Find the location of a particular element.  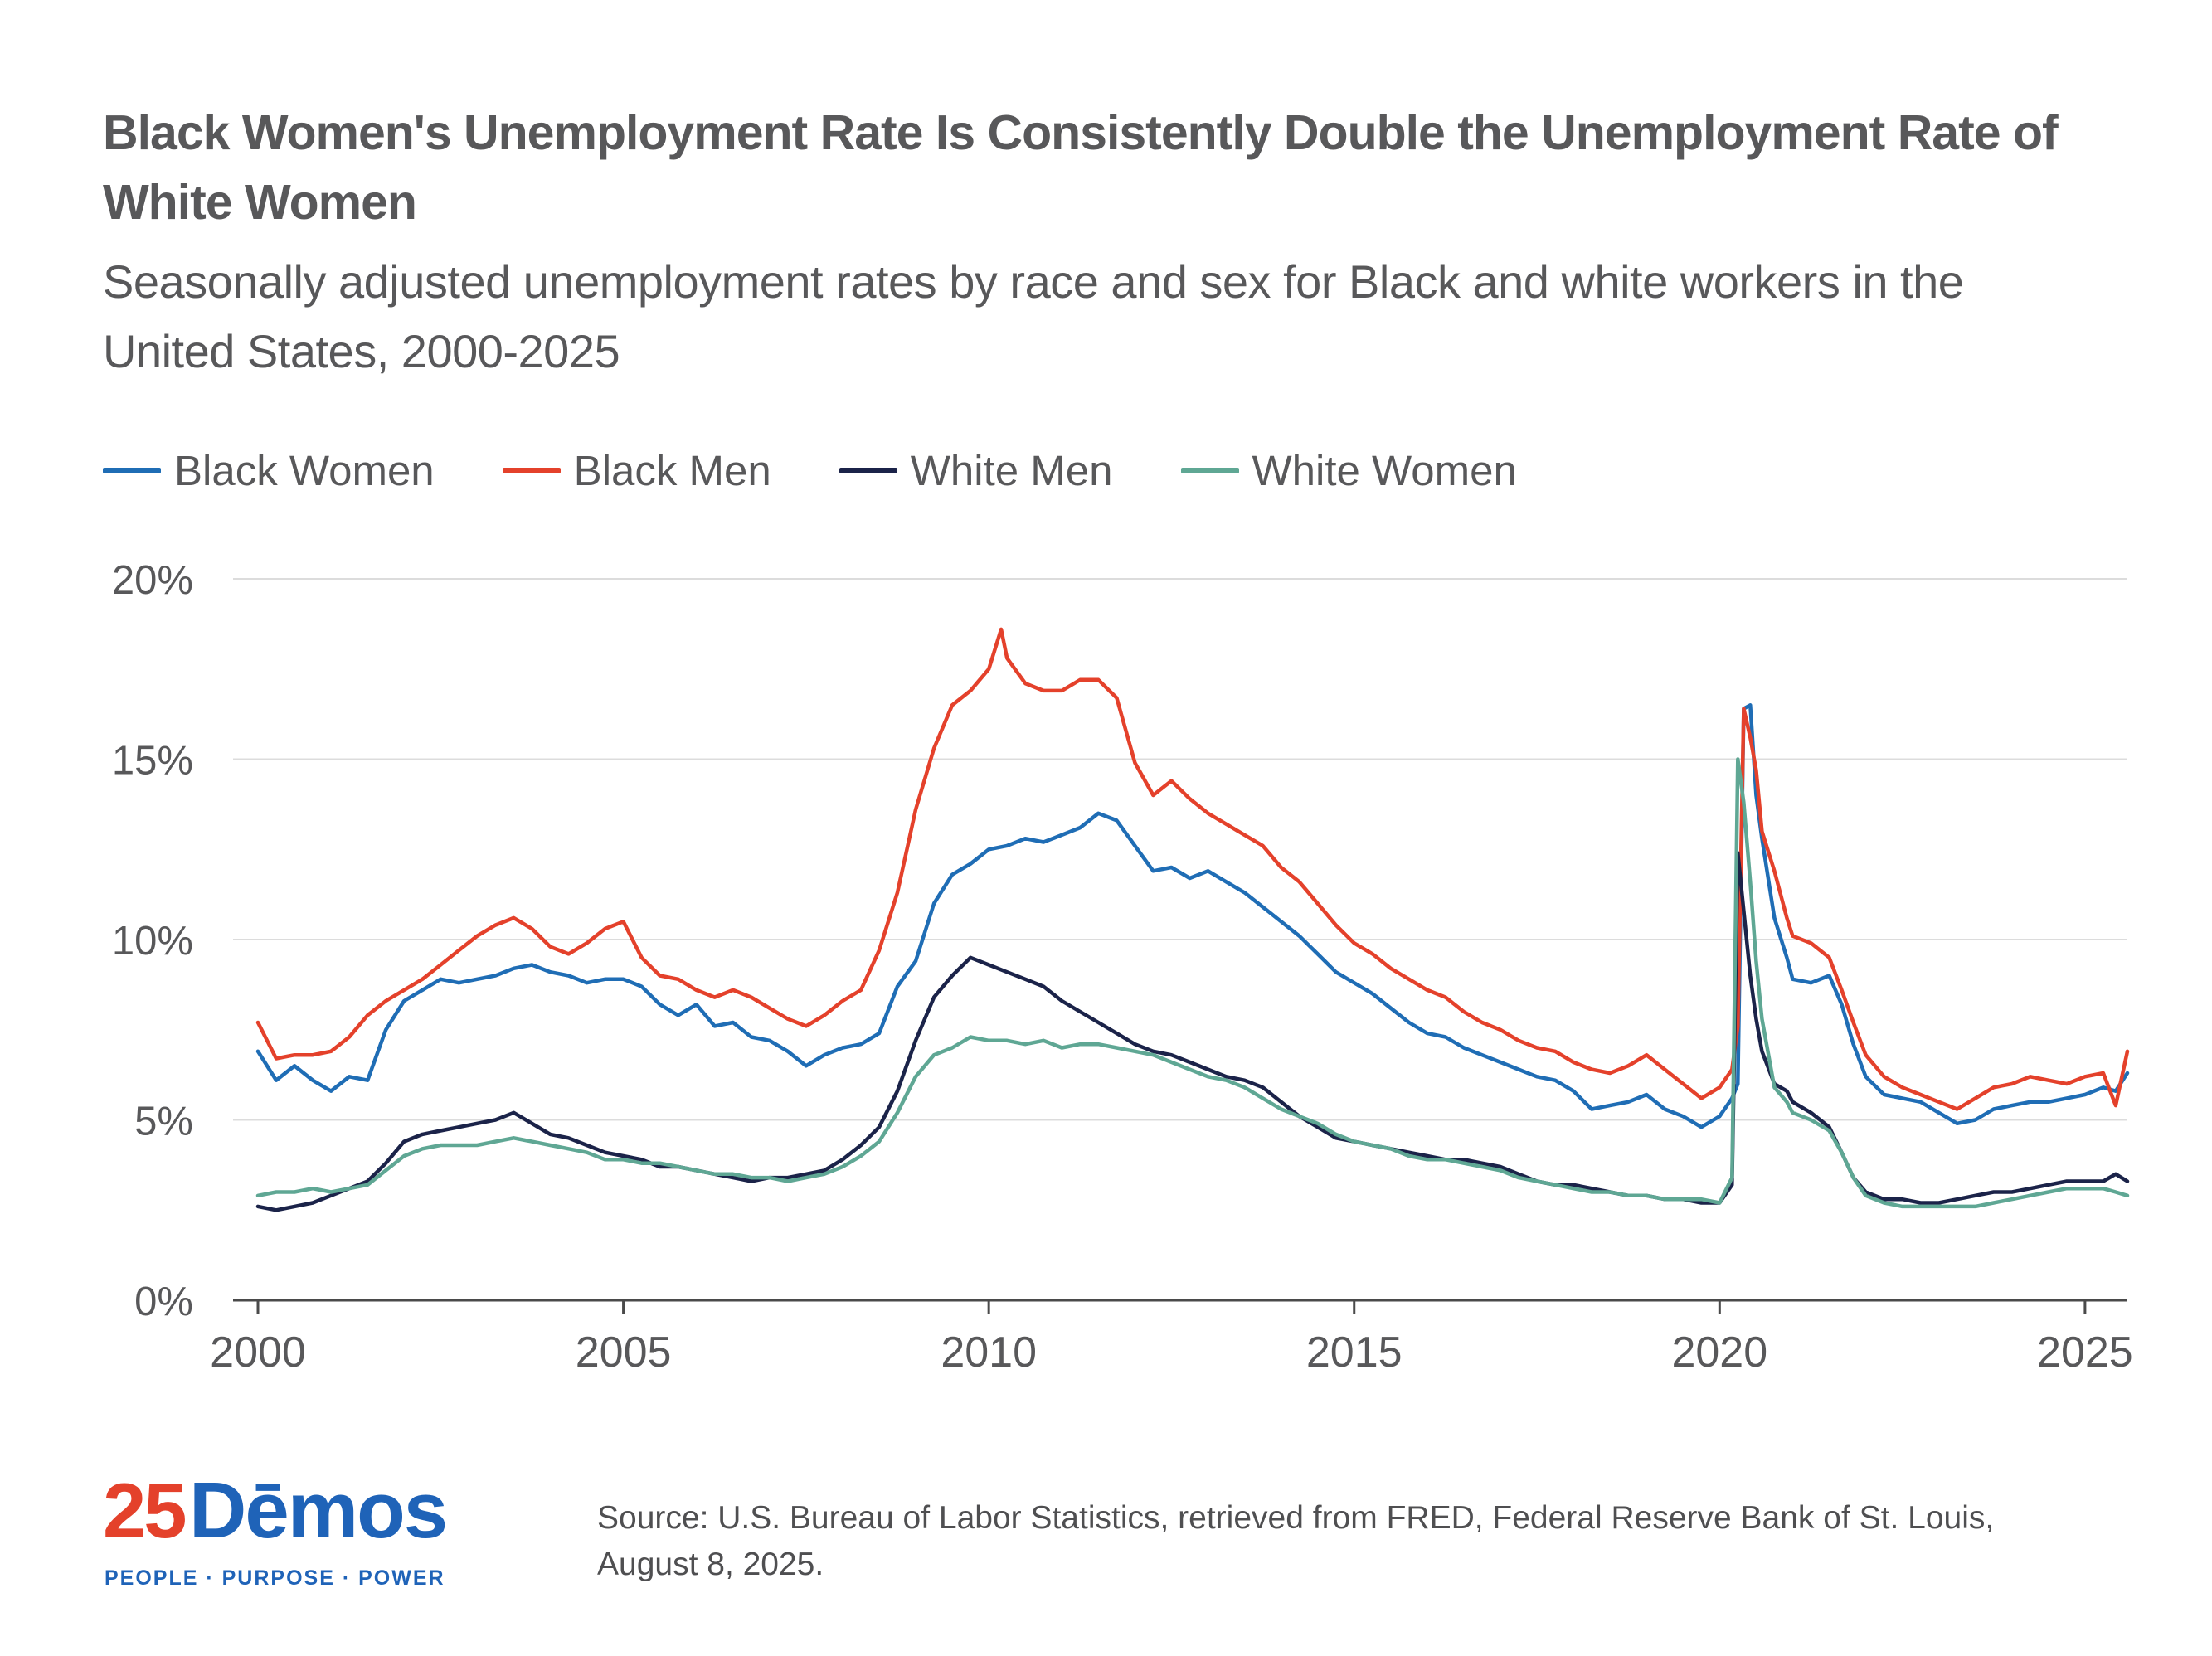

y-tick-label: 15% is located at coordinates (153, 761).